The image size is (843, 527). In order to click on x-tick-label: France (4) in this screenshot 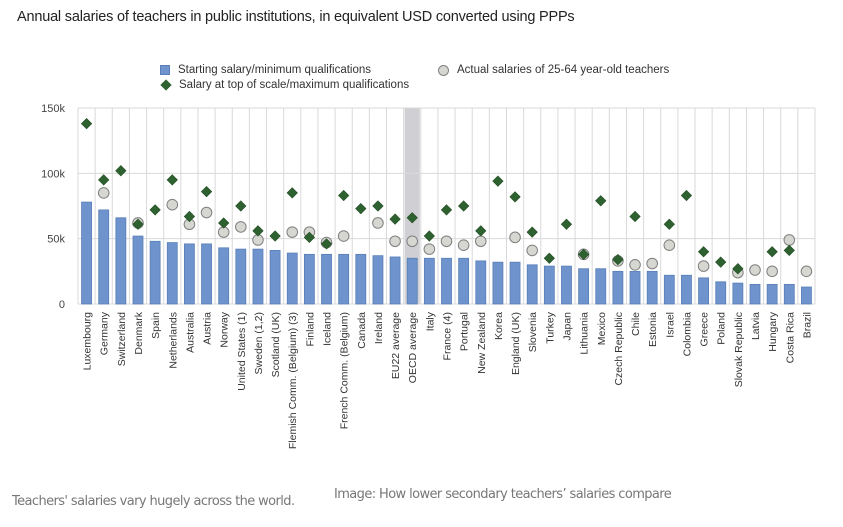, I will do `click(448, 336)`.